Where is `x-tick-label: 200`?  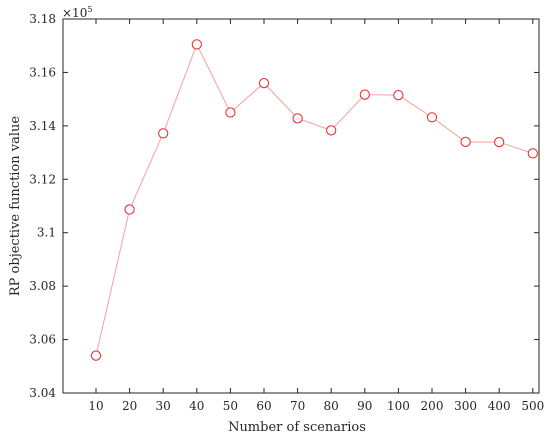
x-tick-label: 200 is located at coordinates (432, 406).